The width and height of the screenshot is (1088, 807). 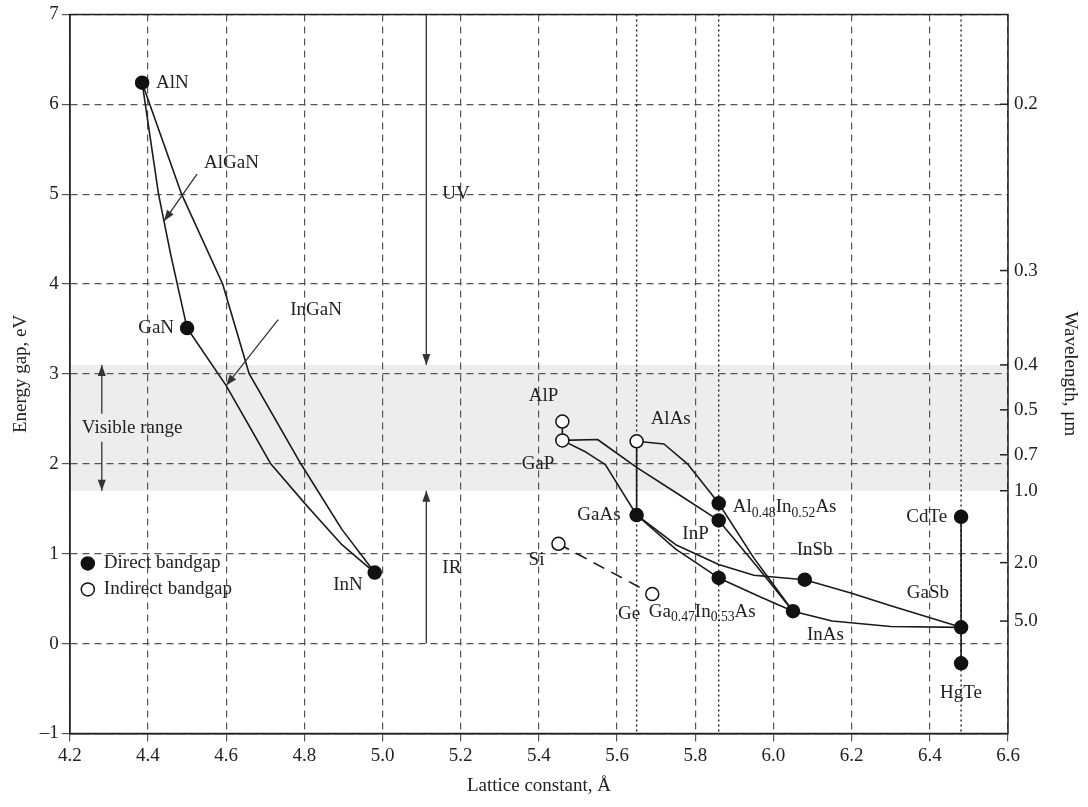 I want to click on annotation: InGaN, so click(x=316, y=308).